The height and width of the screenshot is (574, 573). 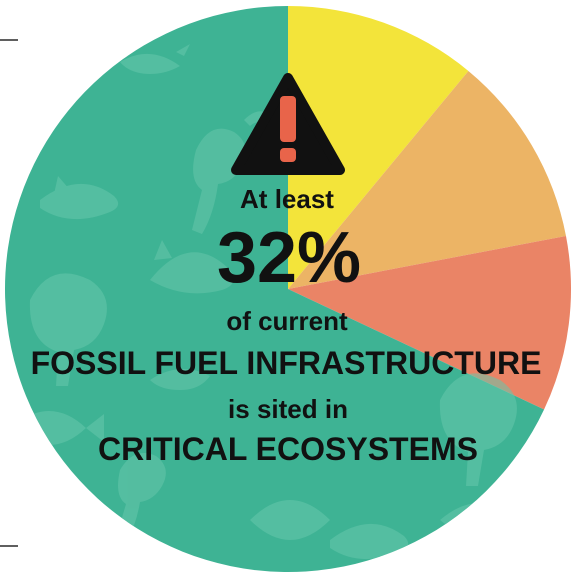 What do you see at coordinates (289, 258) in the screenshot?
I see `annotation-percentage: 32%` at bounding box center [289, 258].